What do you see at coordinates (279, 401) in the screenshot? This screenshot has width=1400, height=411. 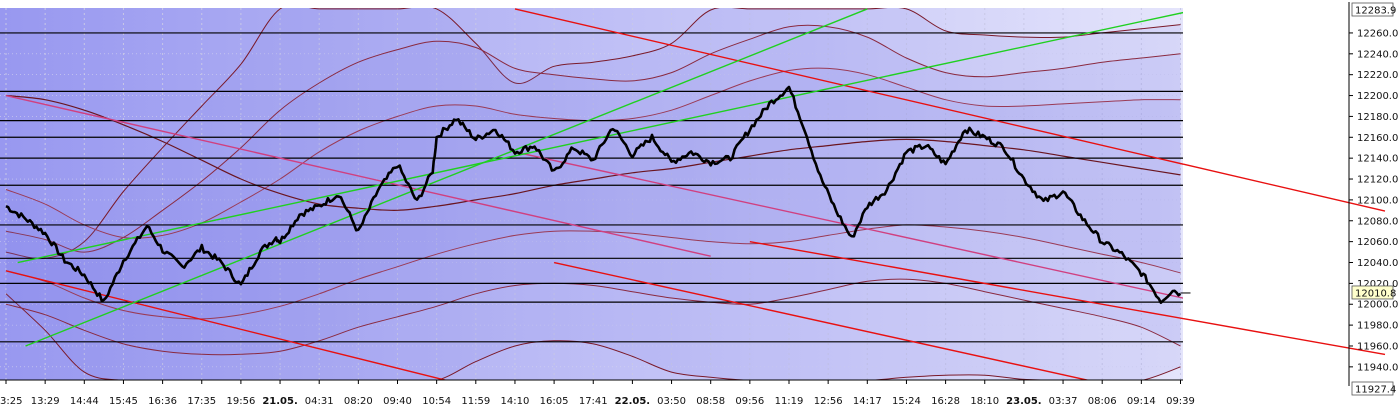 I see `x-tick-label: 21.05.` at bounding box center [279, 401].